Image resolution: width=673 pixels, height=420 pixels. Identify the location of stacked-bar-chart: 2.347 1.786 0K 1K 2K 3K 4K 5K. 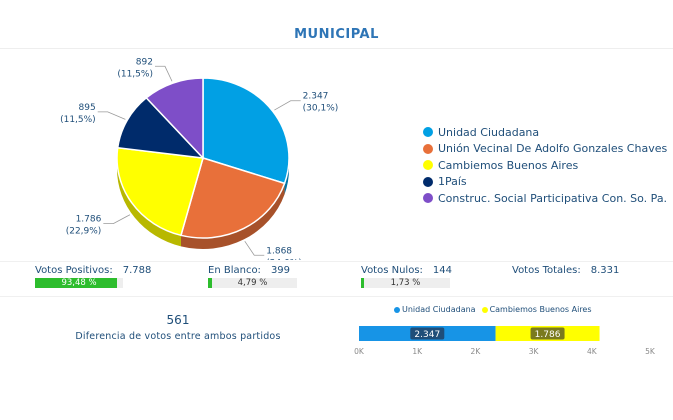
(510, 339).